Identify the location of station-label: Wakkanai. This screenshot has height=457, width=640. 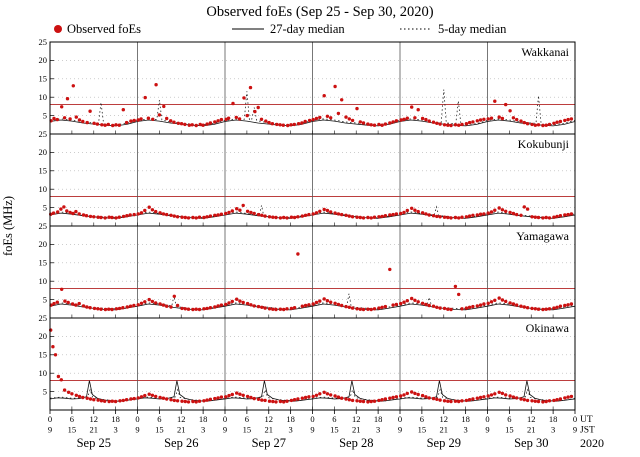
(545, 52).